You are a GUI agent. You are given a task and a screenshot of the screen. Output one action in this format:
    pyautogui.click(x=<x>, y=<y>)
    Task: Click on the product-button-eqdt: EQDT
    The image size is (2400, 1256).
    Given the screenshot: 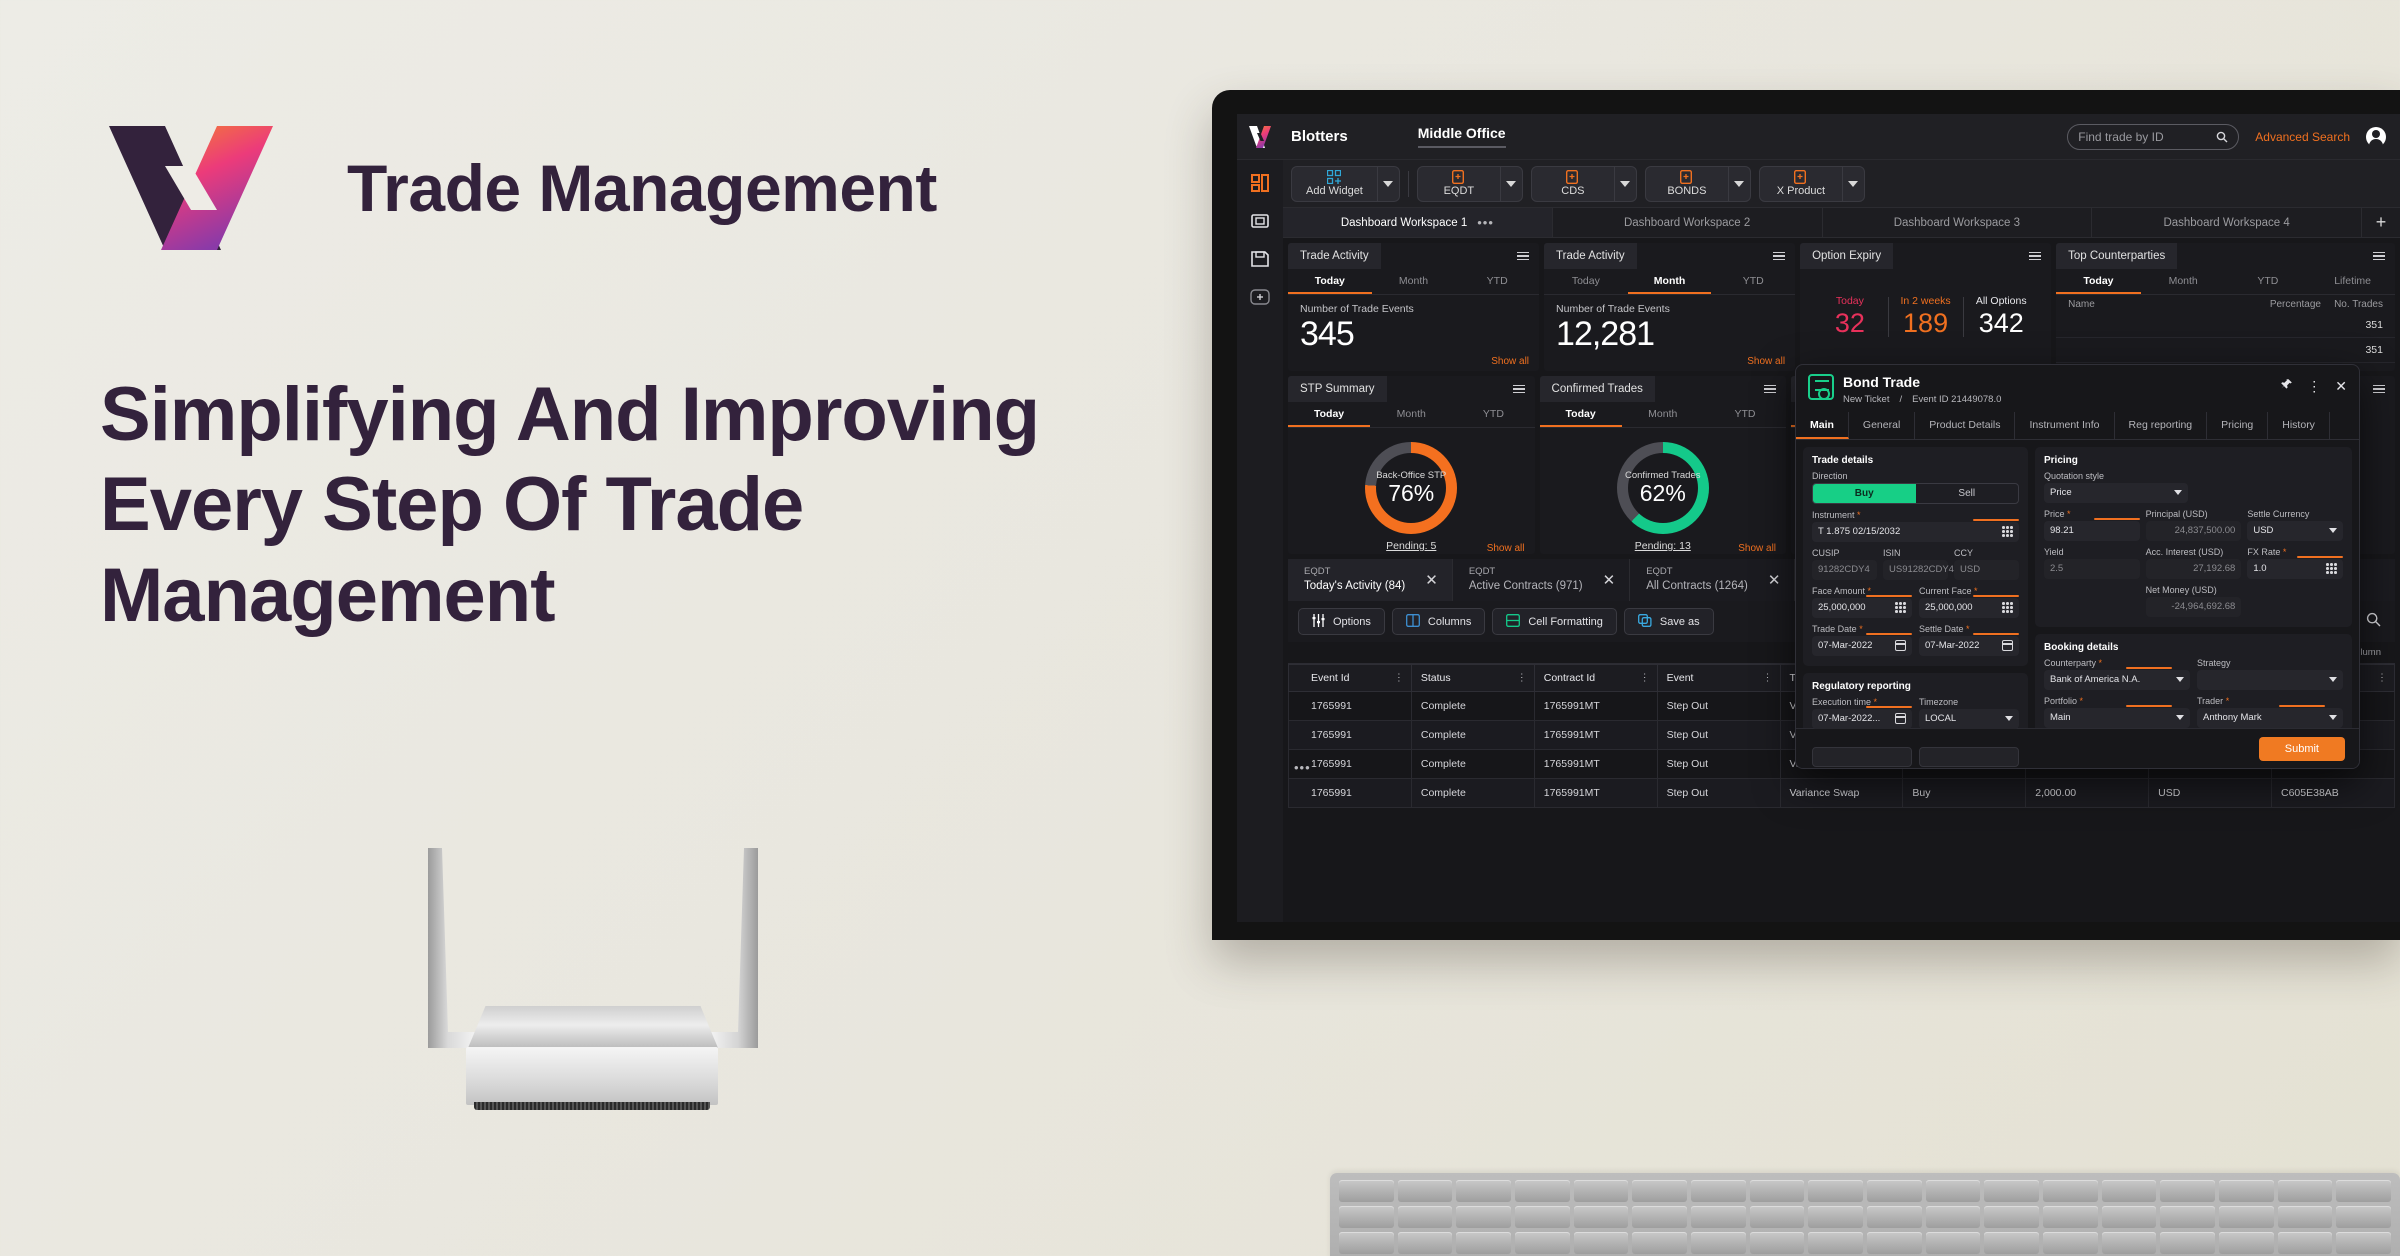 What is the action you would take?
    pyautogui.click(x=1469, y=183)
    